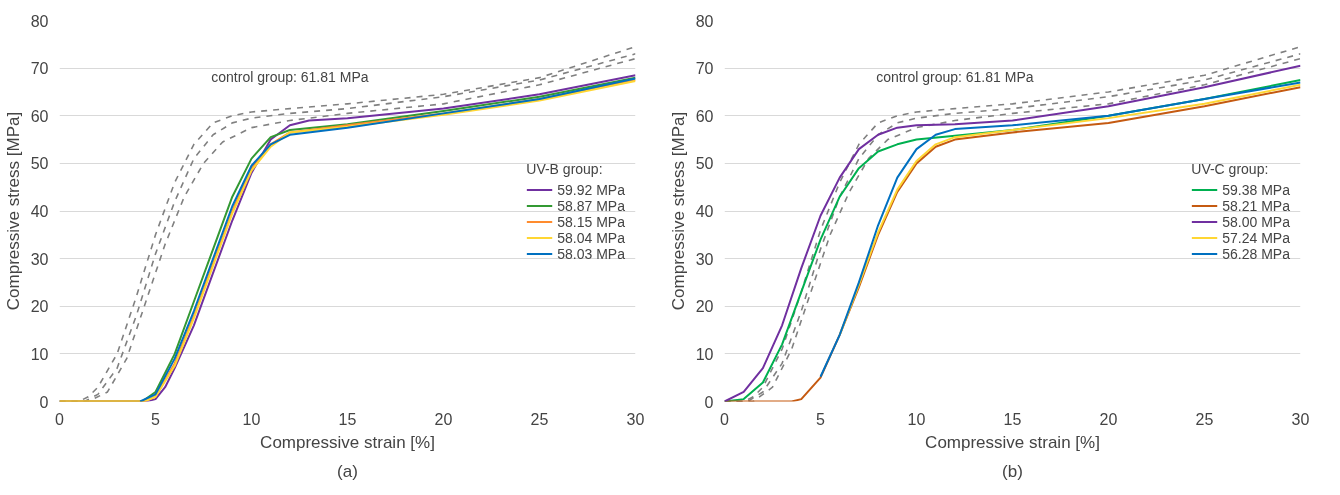 This screenshot has height=495, width=1340. I want to click on legend-title: UV-C group:, so click(1230, 168).